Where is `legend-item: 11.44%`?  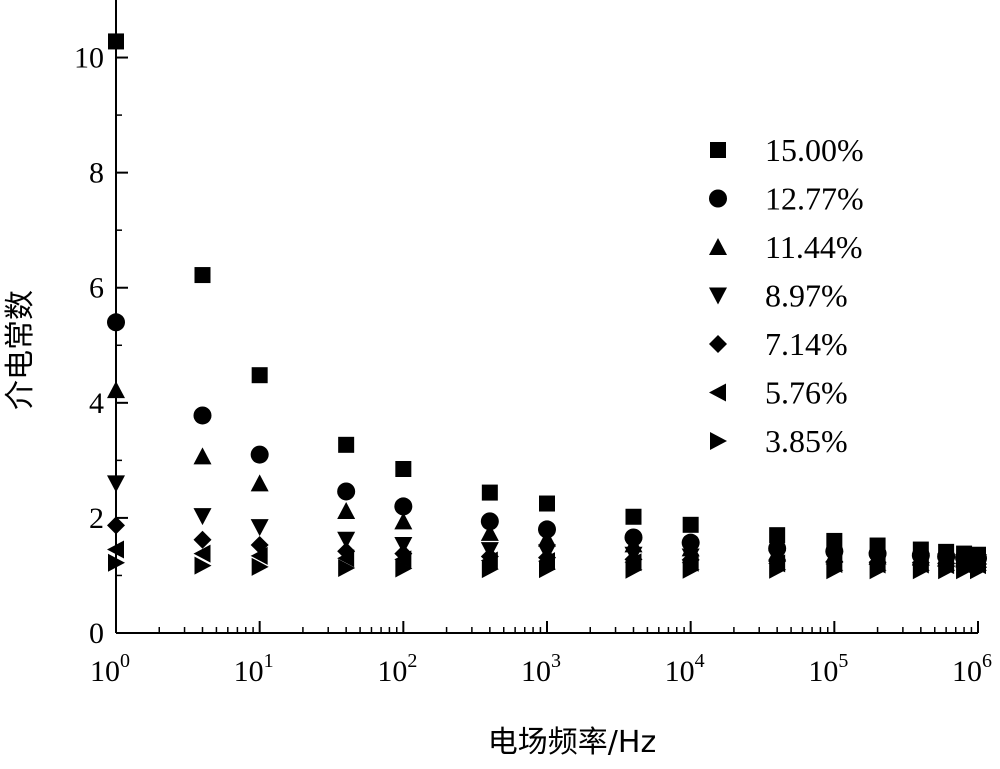 legend-item: 11.44% is located at coordinates (785, 247).